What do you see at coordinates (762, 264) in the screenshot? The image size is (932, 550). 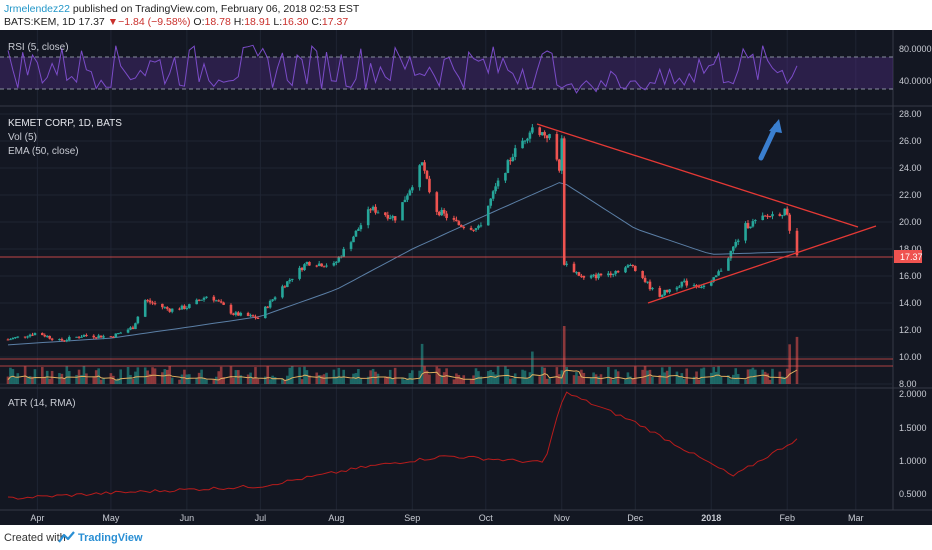 I see `trendline-support` at bounding box center [762, 264].